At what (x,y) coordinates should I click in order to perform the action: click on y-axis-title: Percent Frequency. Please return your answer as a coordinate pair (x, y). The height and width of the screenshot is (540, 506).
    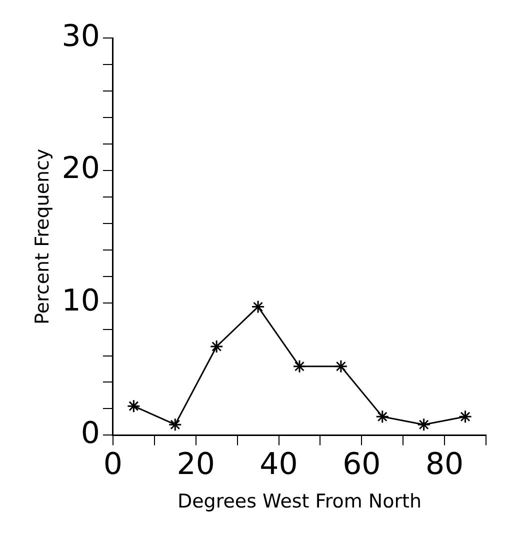
    Looking at the image, I should click on (42, 236).